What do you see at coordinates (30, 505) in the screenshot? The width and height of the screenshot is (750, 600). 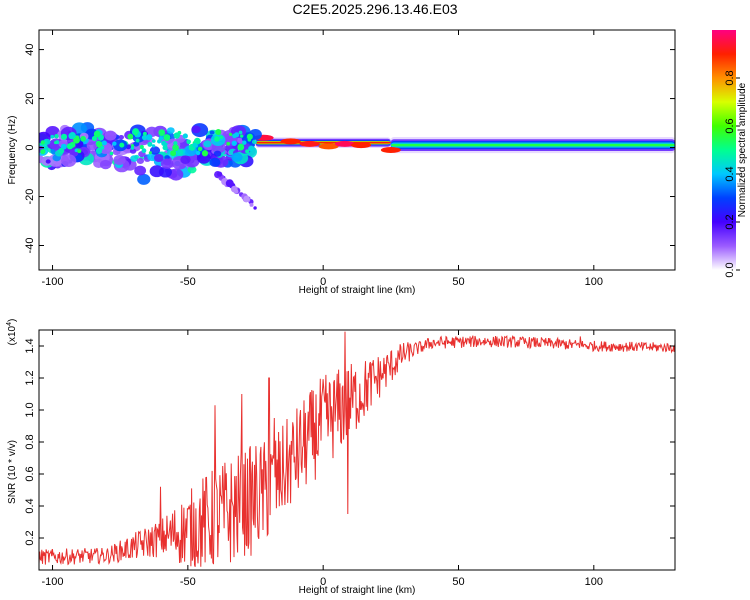 I see `snr-y-tick-label: 0.4` at bounding box center [30, 505].